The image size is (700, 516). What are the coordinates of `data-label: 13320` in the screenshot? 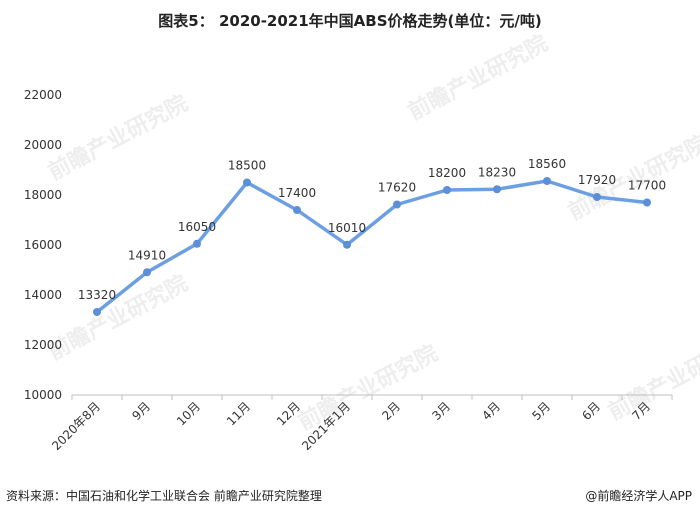 It's located at (97, 295).